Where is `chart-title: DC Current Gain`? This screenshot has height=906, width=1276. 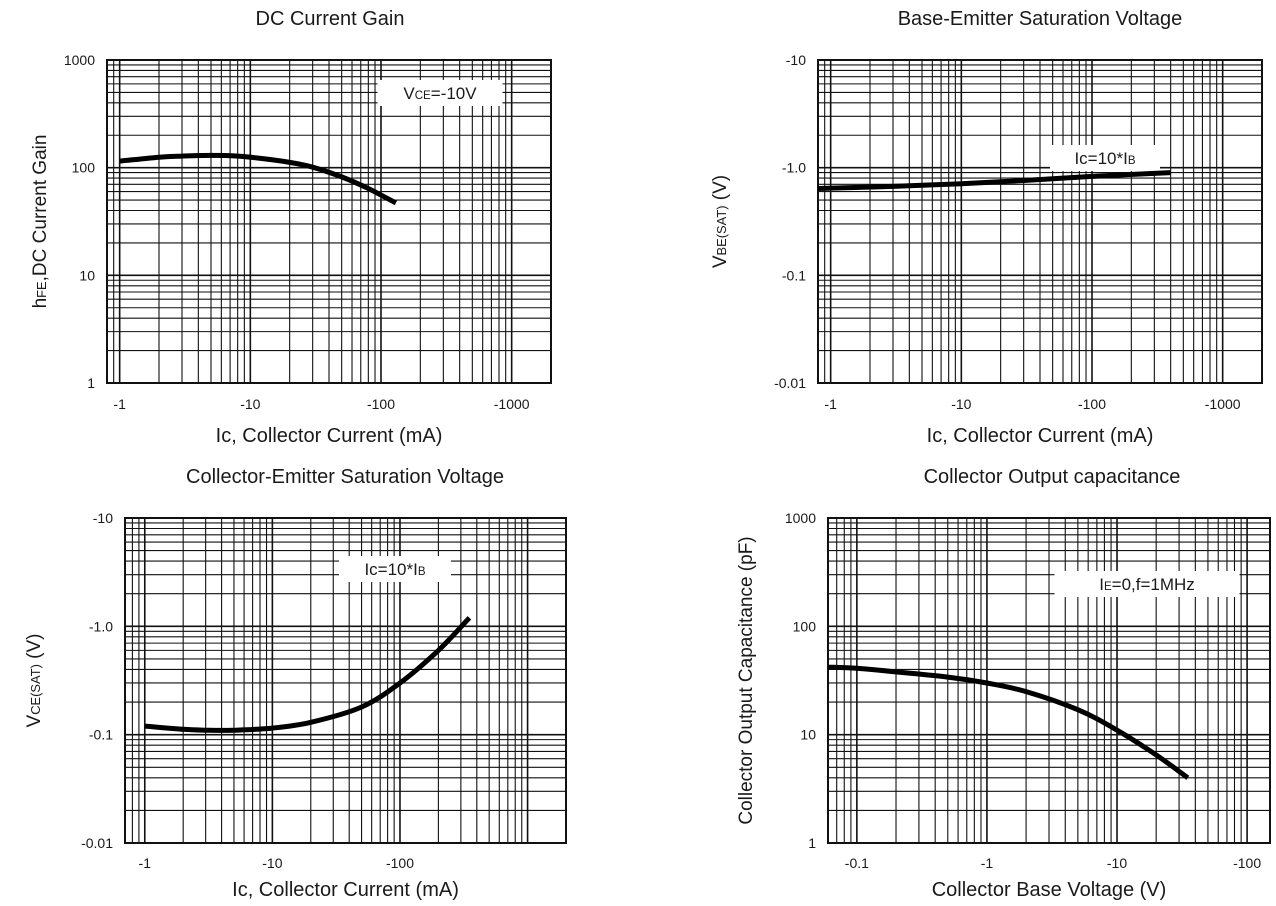 chart-title: DC Current Gain is located at coordinates (330, 19).